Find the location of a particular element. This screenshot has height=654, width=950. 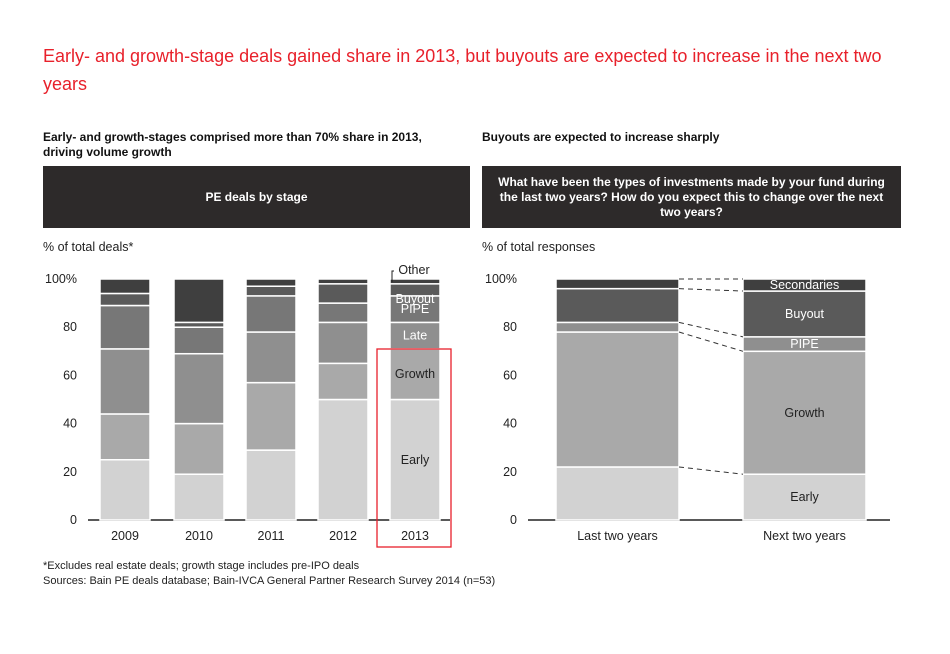

bar-growth-2012 is located at coordinates (343, 381).